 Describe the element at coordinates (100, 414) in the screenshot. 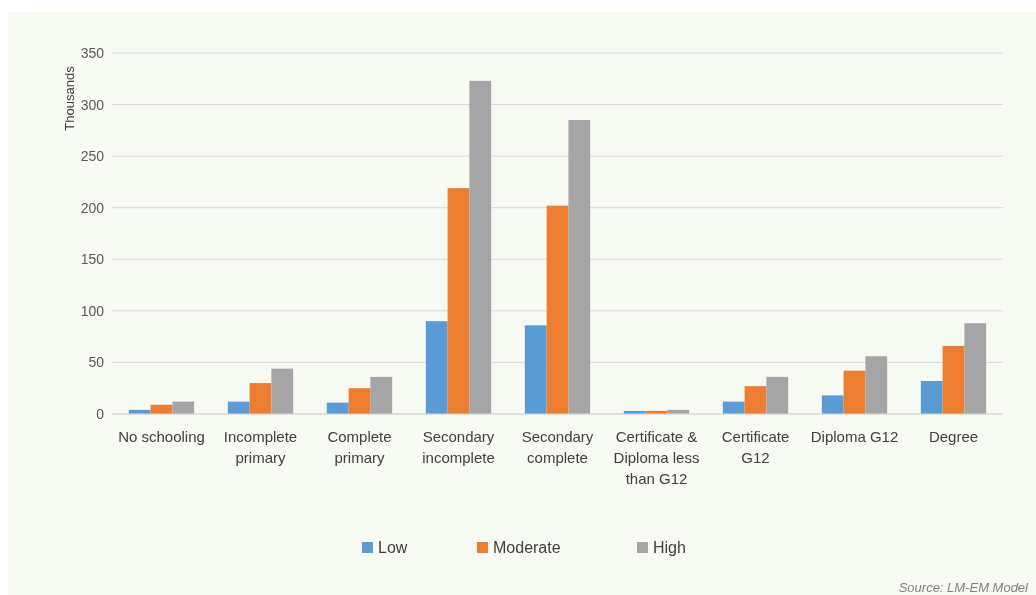

I see `y-tick-label: 0` at that location.